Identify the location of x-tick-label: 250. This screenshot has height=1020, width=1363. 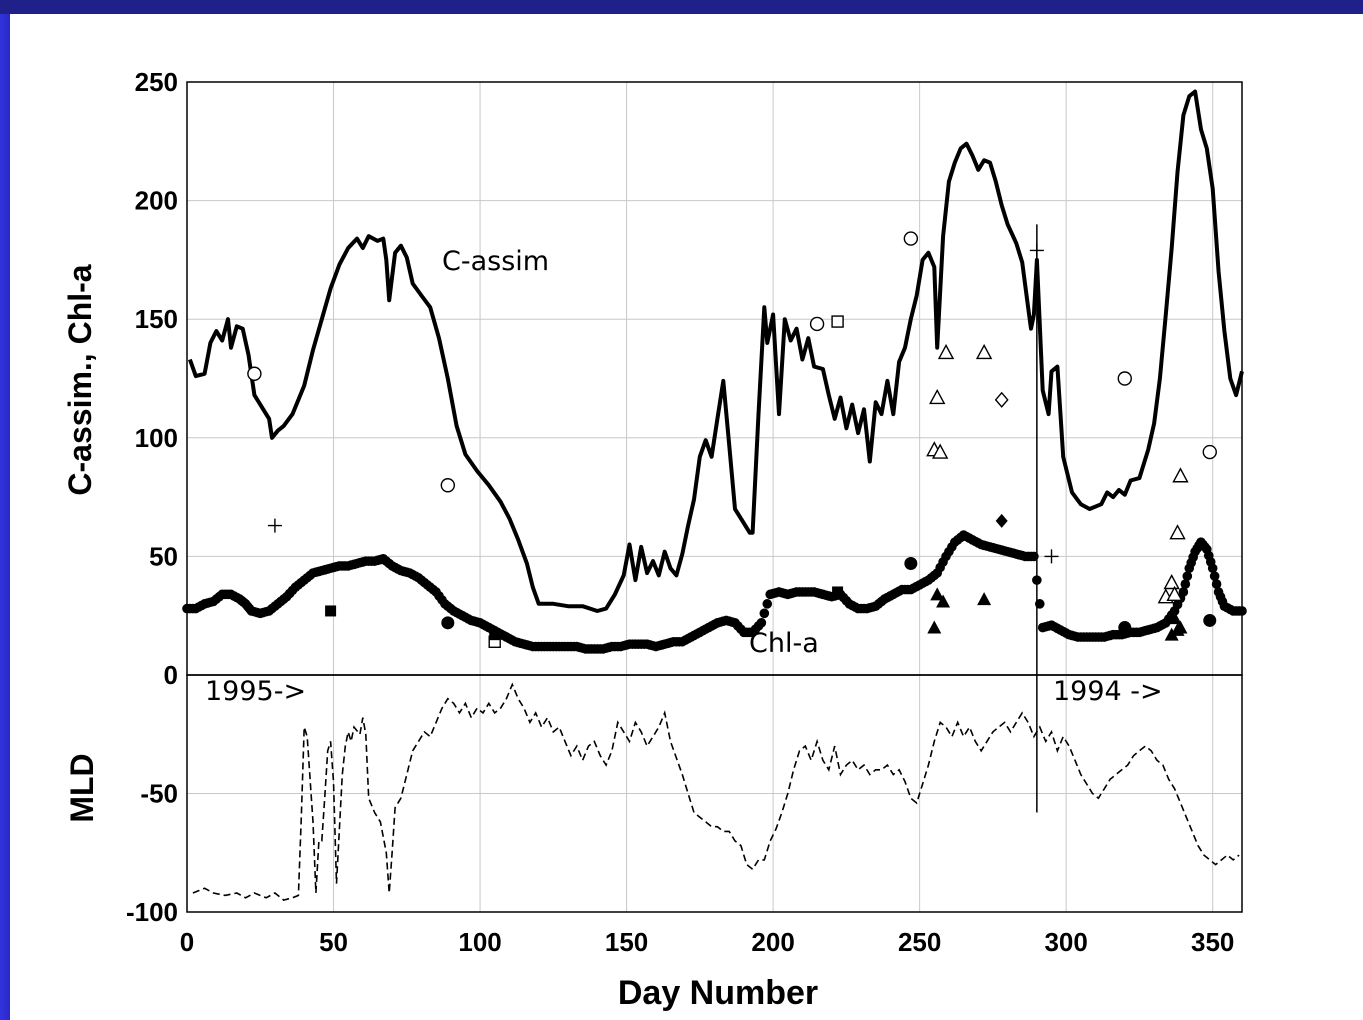
(919, 942).